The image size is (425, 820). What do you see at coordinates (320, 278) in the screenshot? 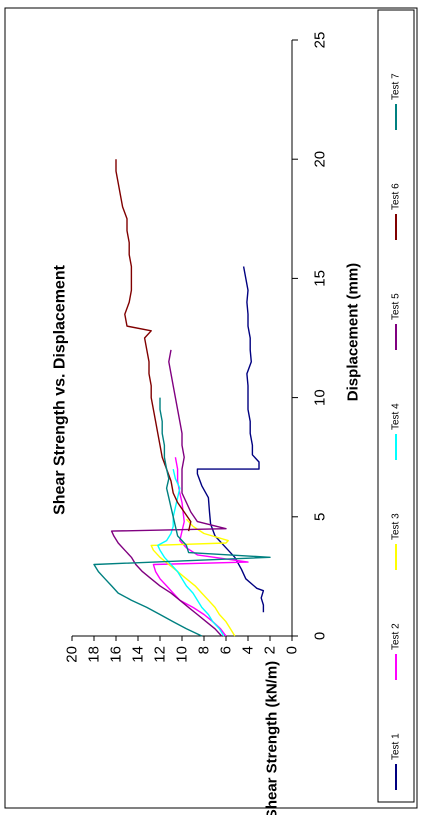
I see `x-tick-label: 15` at bounding box center [320, 278].